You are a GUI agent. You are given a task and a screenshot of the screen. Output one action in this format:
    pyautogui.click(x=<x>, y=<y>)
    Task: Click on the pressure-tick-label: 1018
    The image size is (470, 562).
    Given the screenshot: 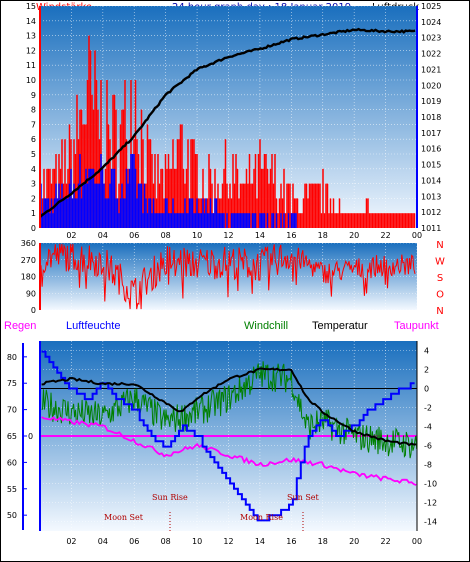 What is the action you would take?
    pyautogui.click(x=431, y=117)
    